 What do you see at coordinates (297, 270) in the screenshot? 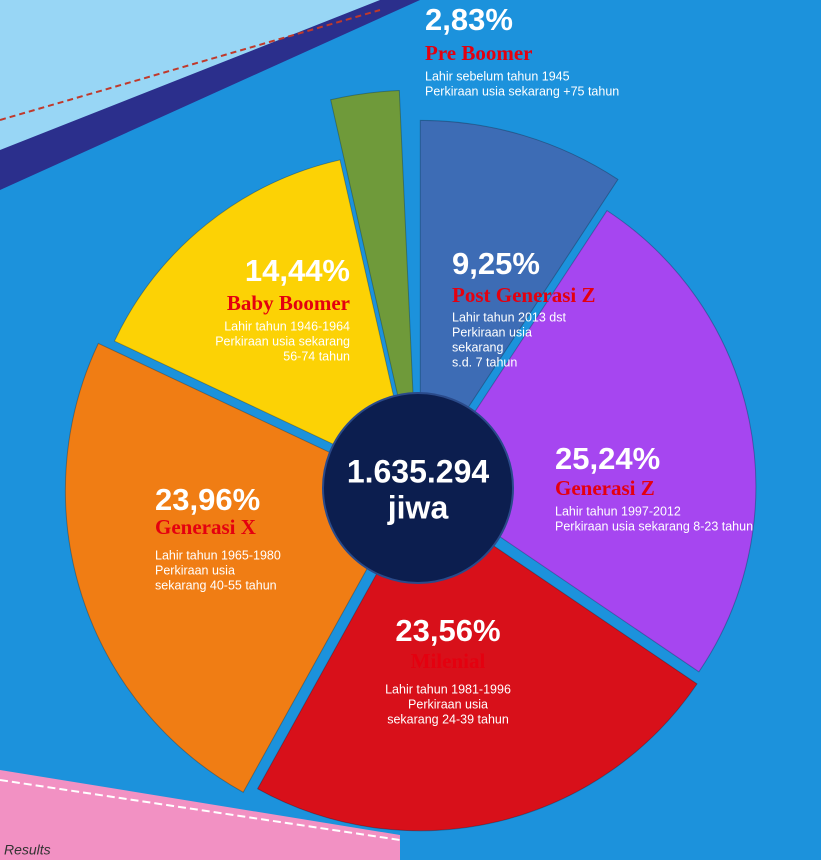
I see `percent-label: 14,44%` at bounding box center [297, 270].